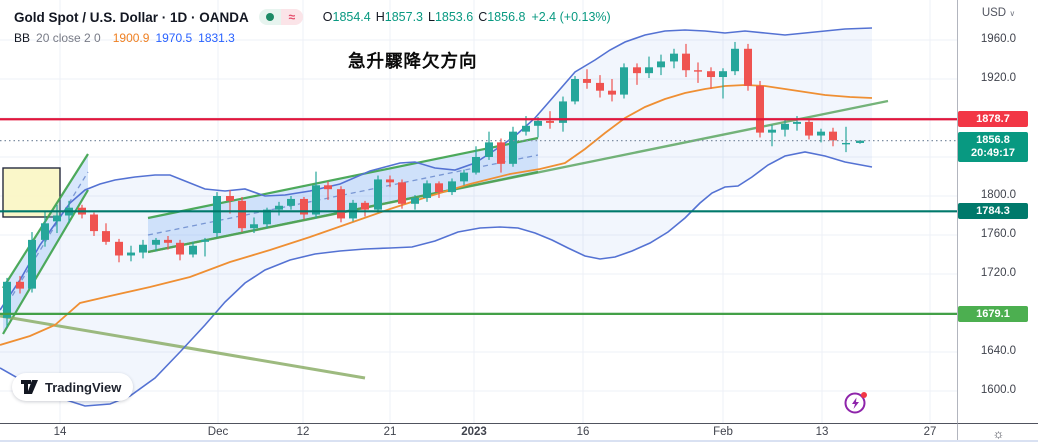  What do you see at coordinates (998, 390) in the screenshot?
I see `price-tick: 1600.0` at bounding box center [998, 390].